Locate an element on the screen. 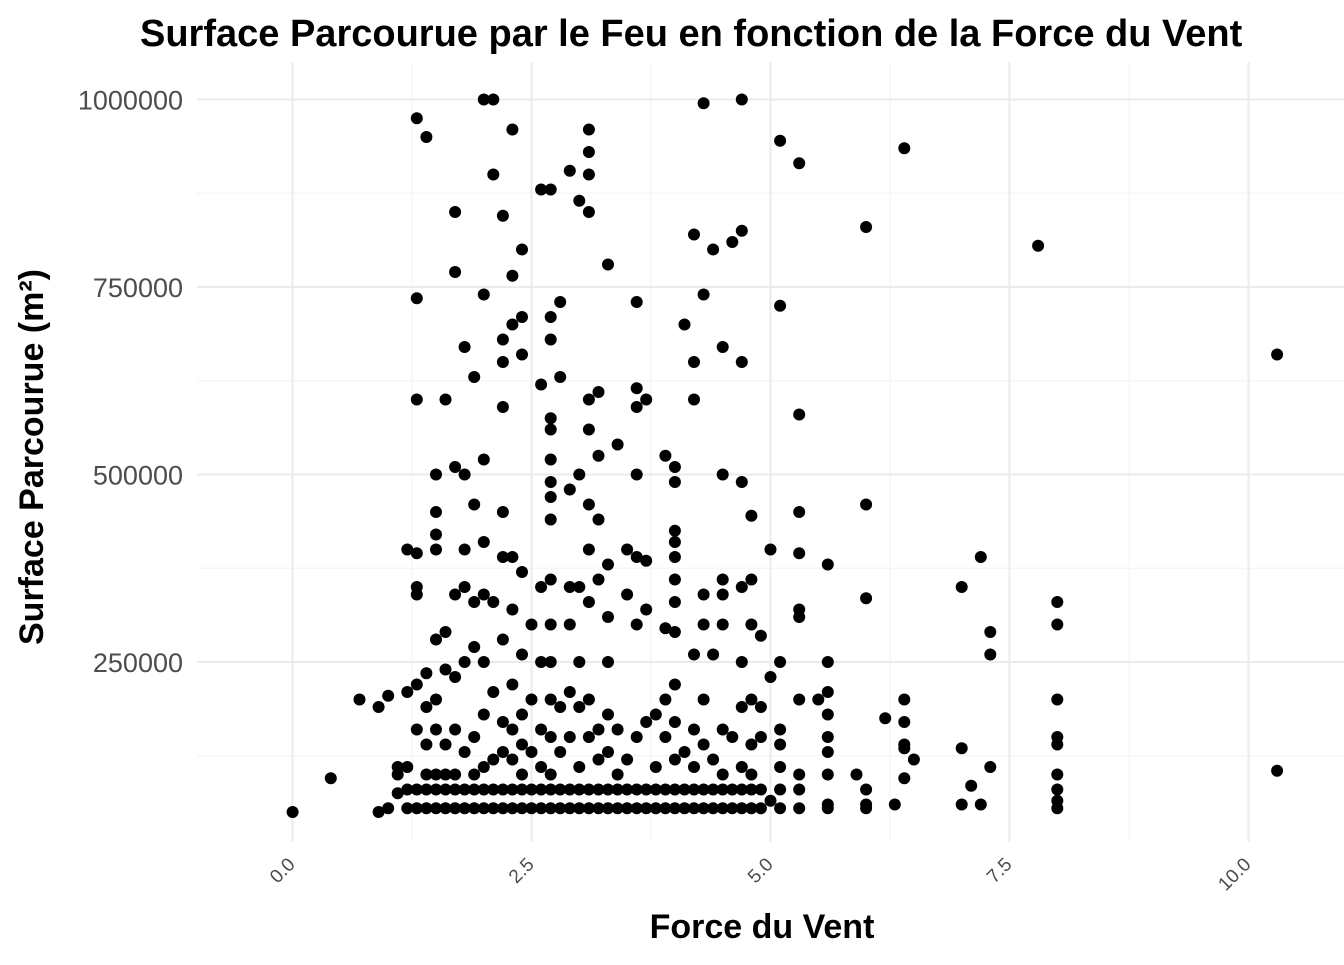 Image resolution: width=1344 pixels, height=965 pixels. y-tick-labels: 250000 500000 750000 1000000 is located at coordinates (130, 382).